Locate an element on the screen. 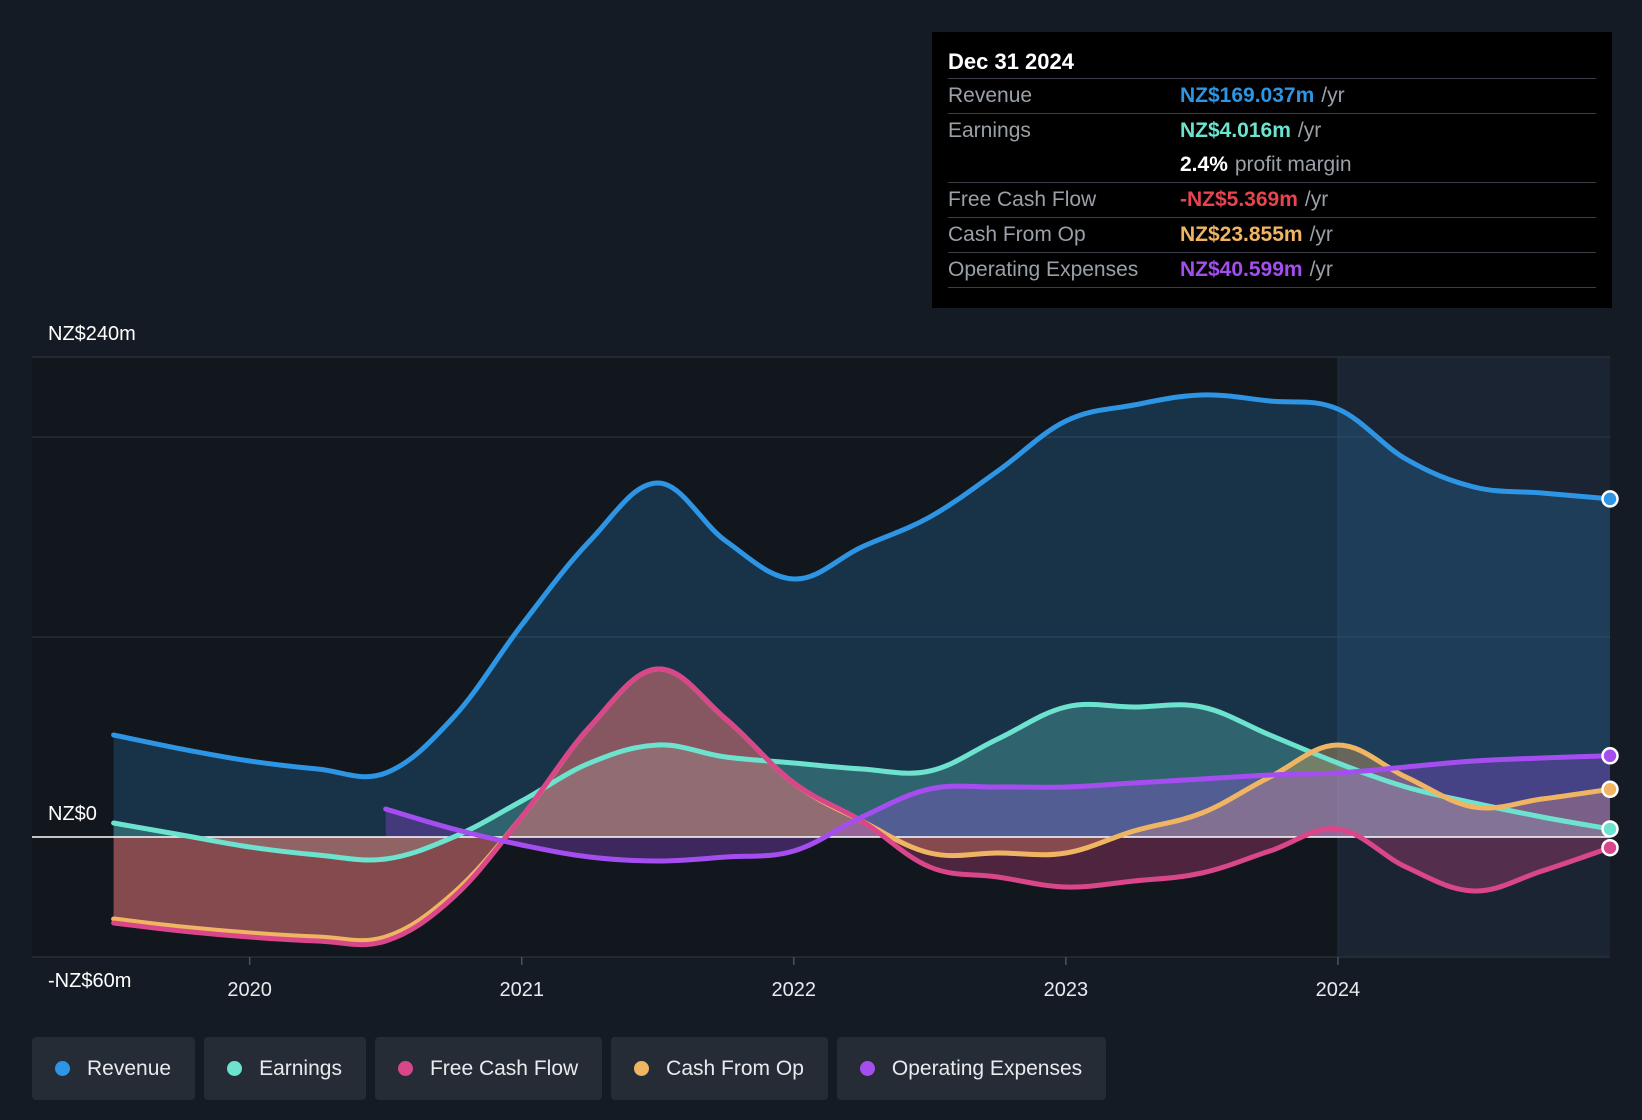 The image size is (1642, 1120). tooltip-row-cash-from-op: Cash From Op NZ$23.855m /yr is located at coordinates (1272, 235).